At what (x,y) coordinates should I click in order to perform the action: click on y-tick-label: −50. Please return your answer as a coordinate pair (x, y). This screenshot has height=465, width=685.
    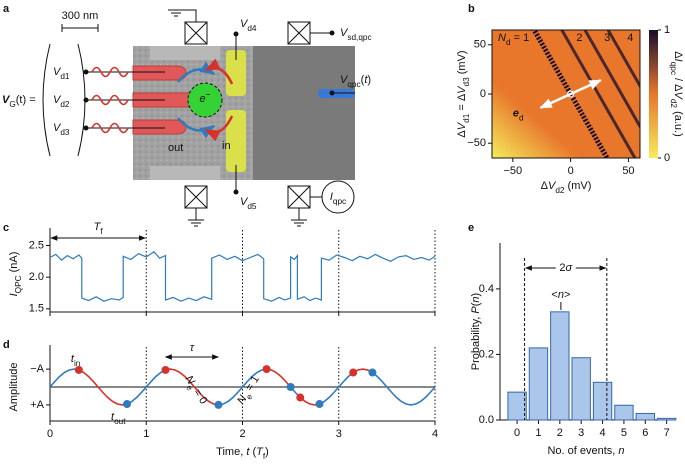
    Looking at the image, I should click on (476, 143).